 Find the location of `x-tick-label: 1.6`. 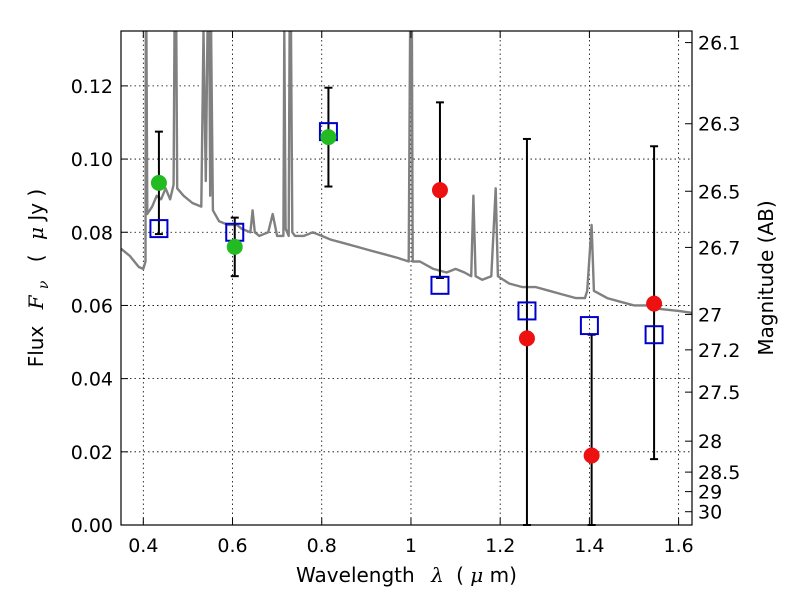

x-tick-label: 1.6 is located at coordinates (679, 546).